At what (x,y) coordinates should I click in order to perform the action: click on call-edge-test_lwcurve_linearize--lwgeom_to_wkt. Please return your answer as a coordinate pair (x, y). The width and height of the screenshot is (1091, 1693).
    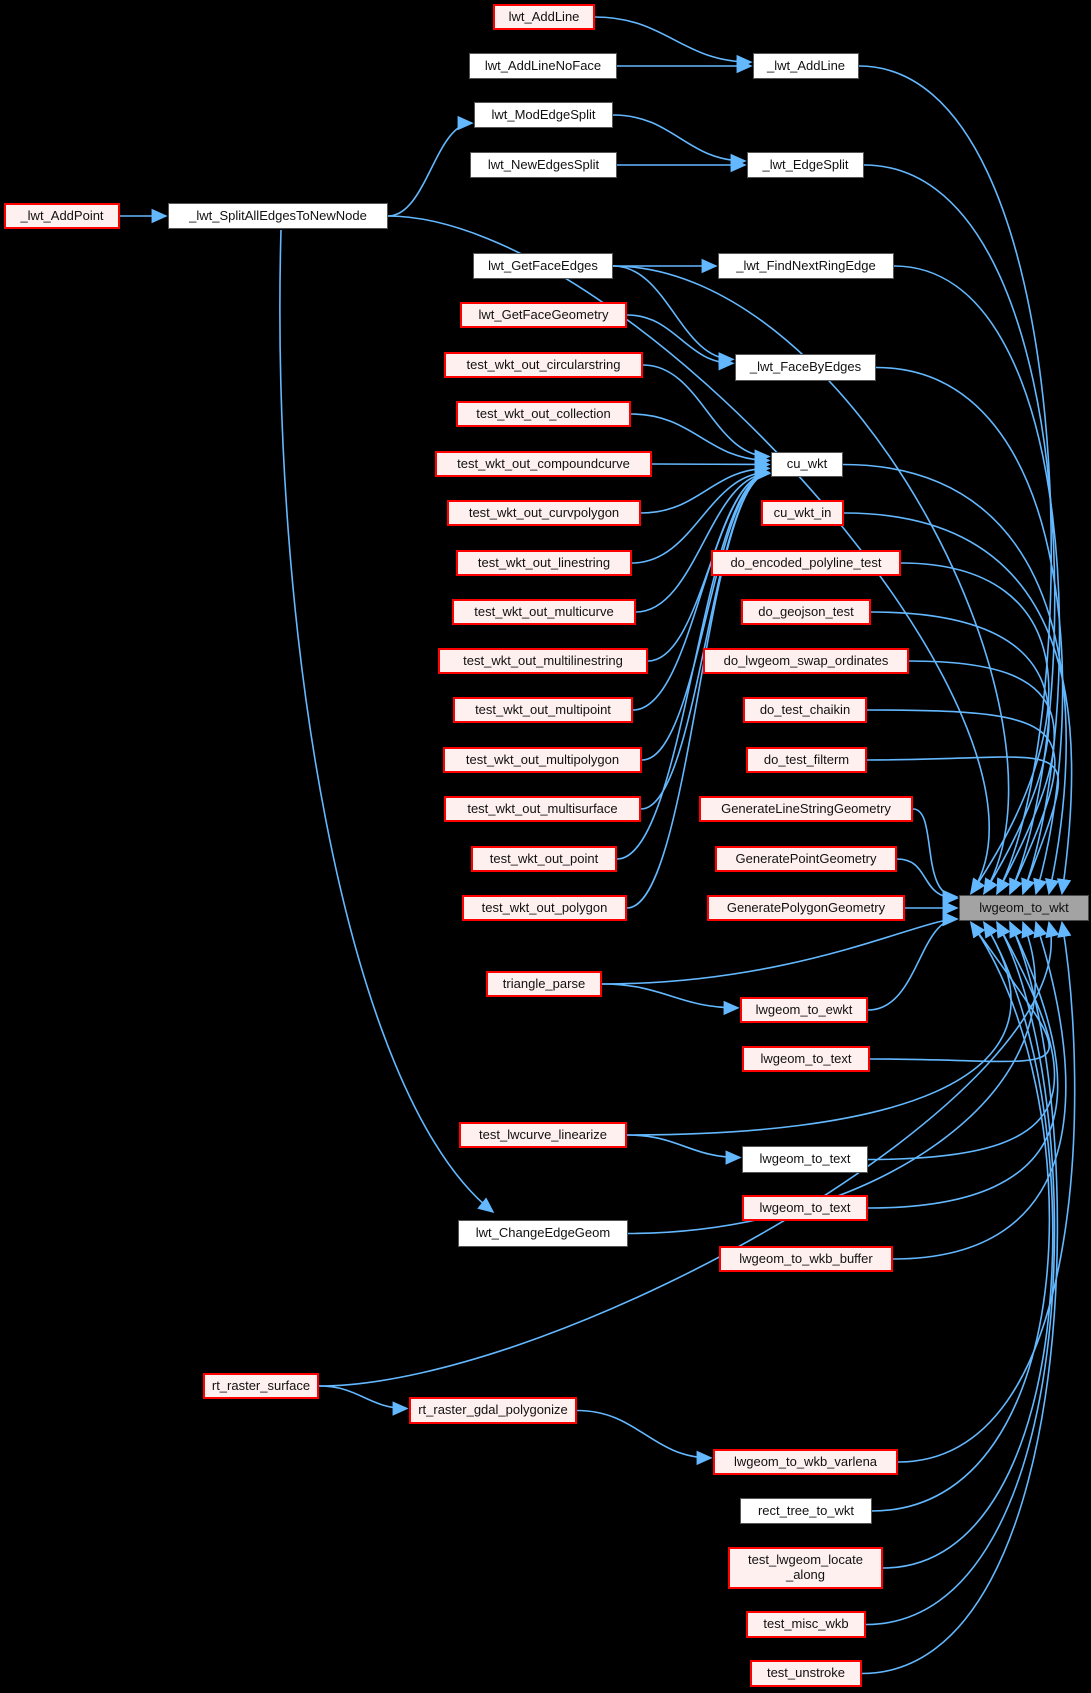
    Looking at the image, I should click on (819, 1028).